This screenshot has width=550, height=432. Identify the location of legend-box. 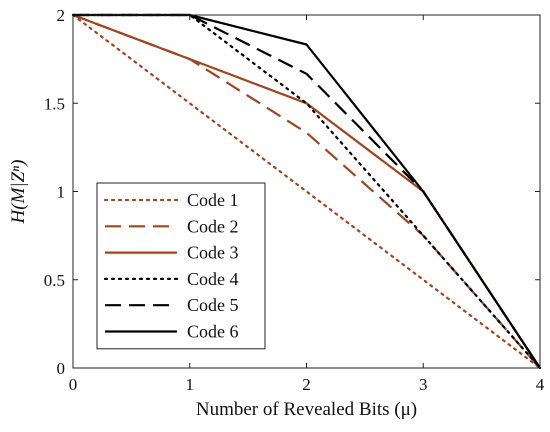
(181, 266).